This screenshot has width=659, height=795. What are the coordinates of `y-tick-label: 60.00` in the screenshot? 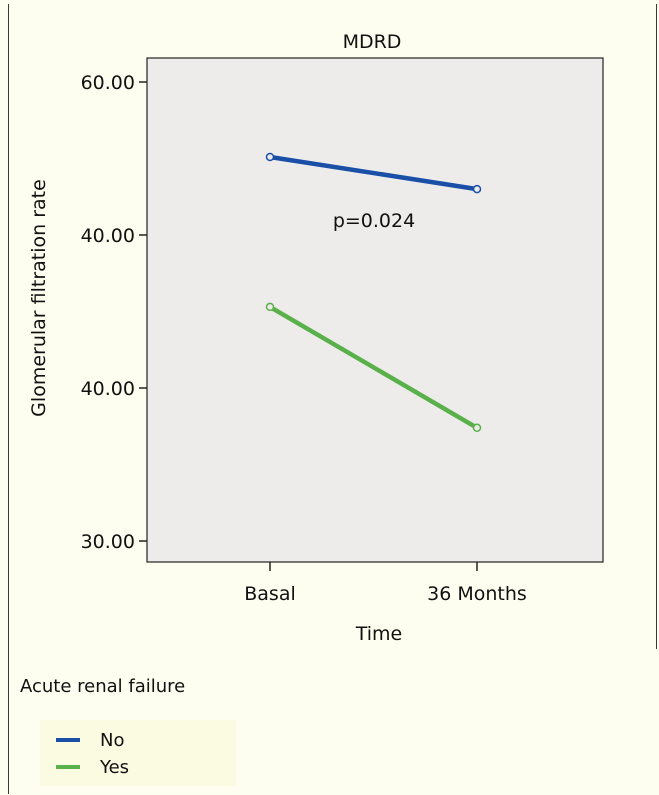 It's located at (108, 83).